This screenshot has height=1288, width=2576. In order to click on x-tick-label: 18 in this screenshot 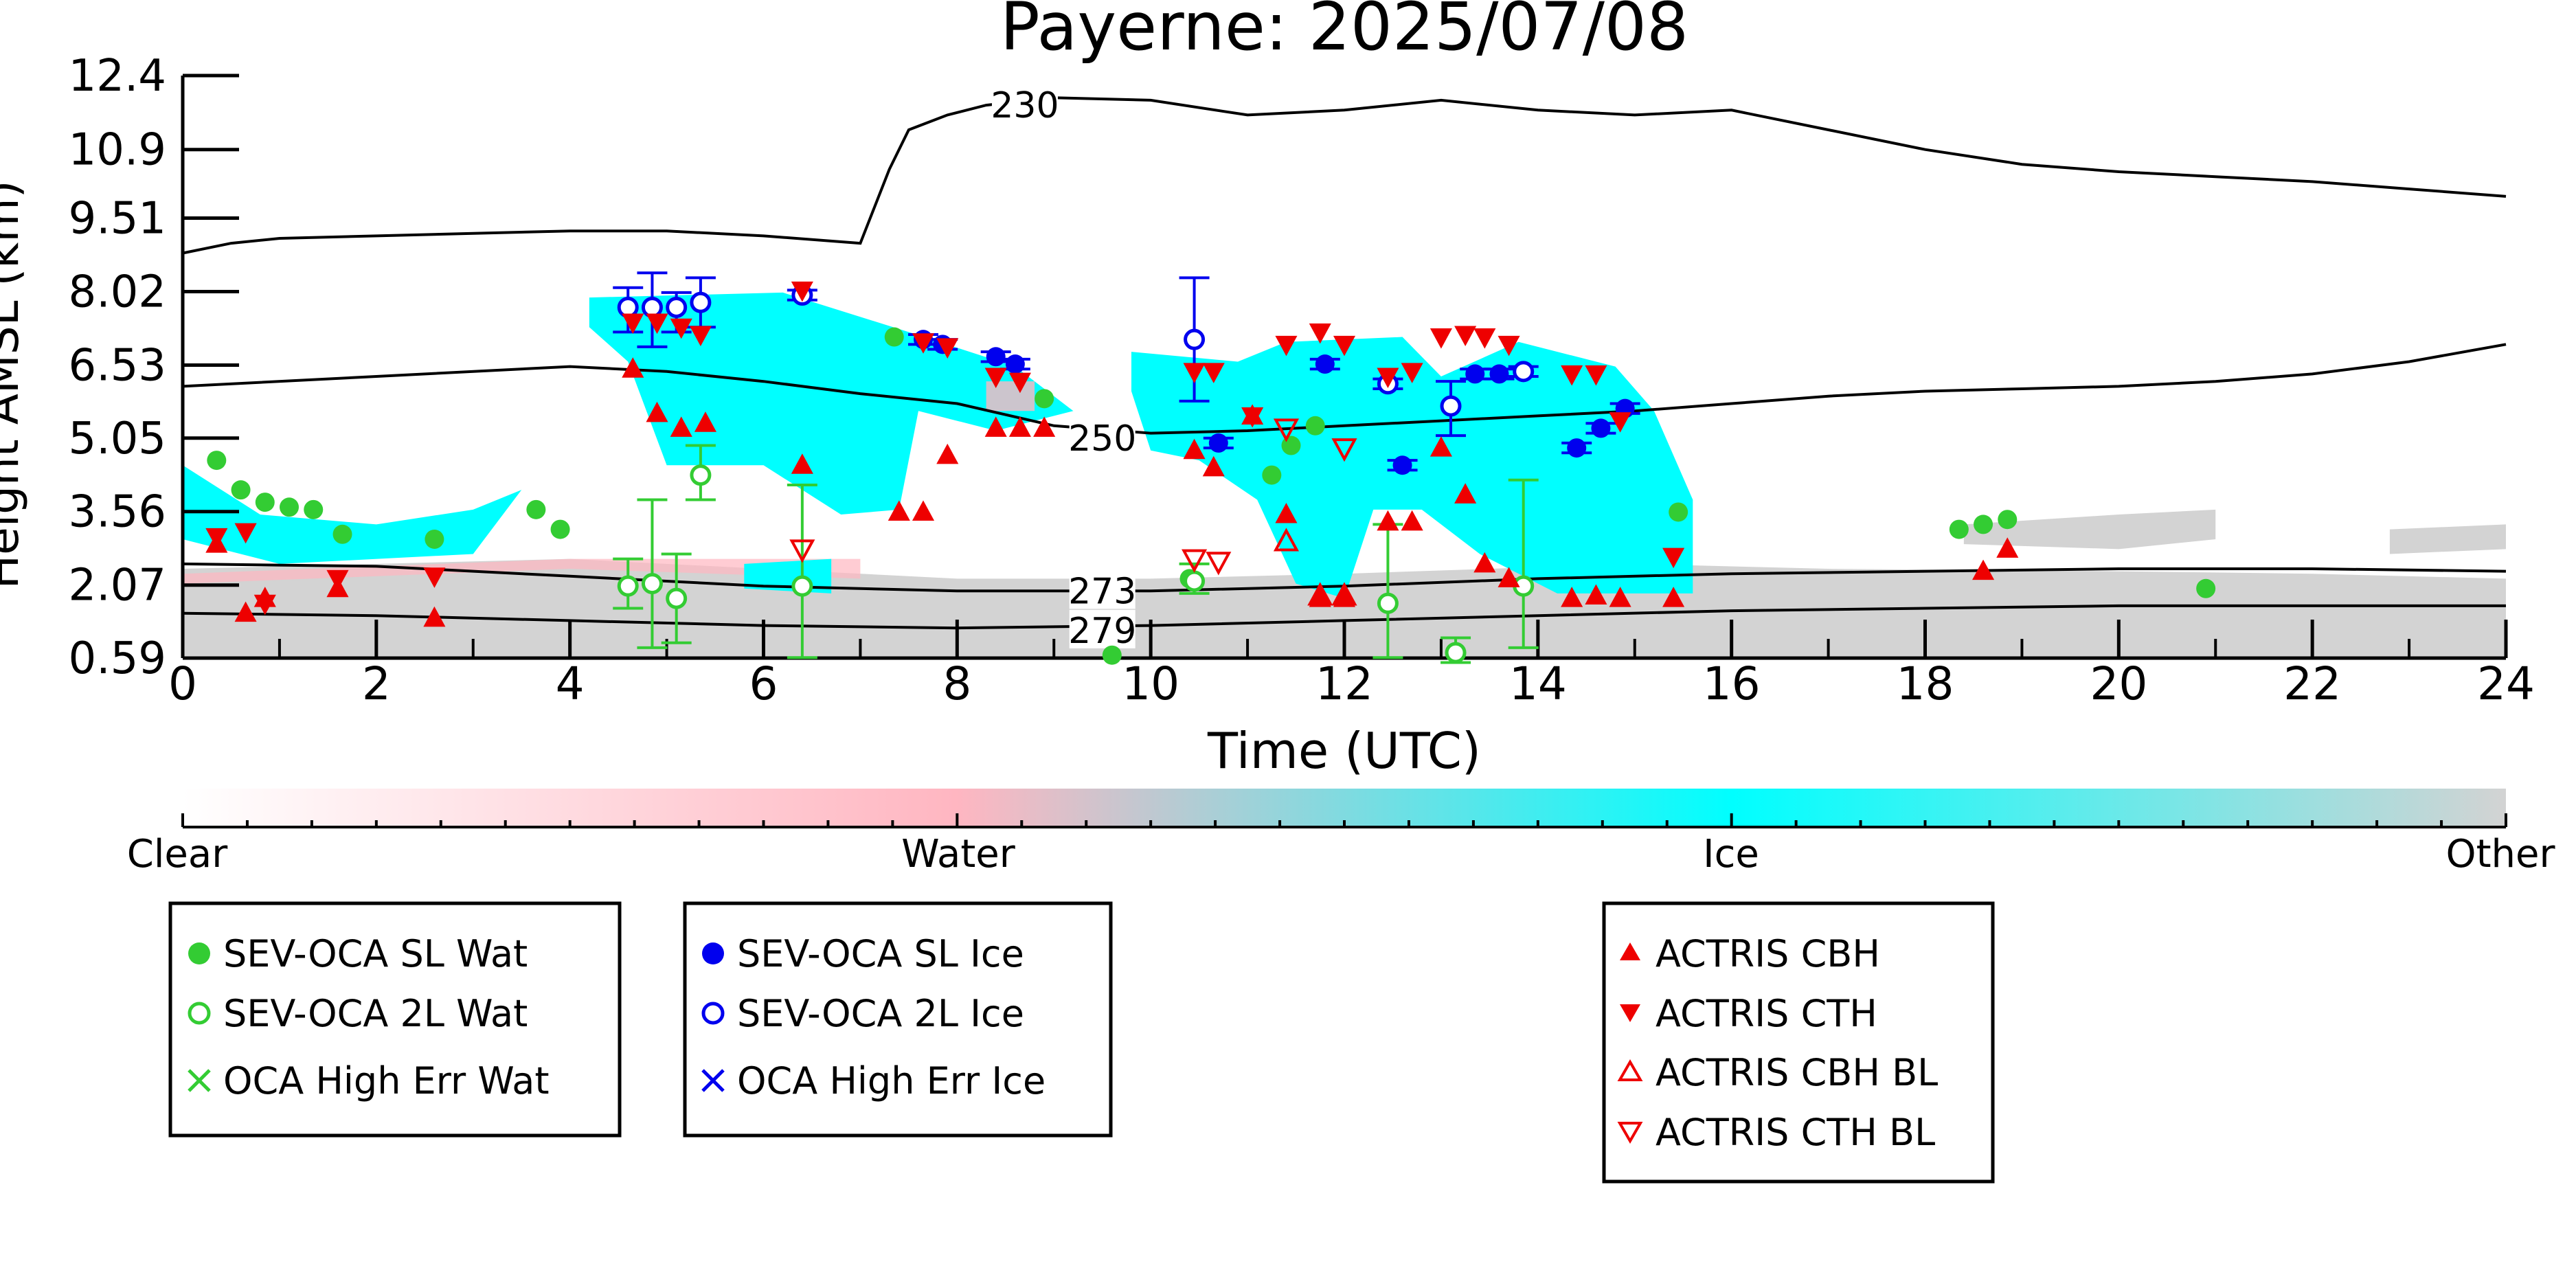, I will do `click(1925, 683)`.